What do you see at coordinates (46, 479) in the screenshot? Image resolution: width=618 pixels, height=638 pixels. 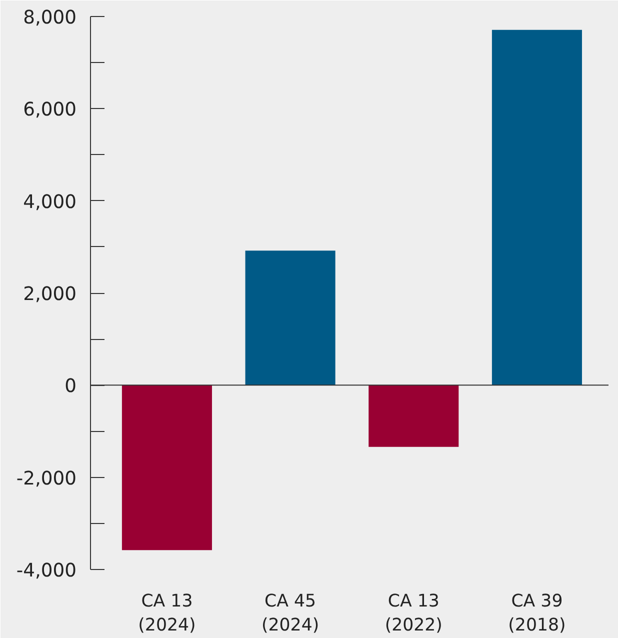 I see `y-tick-label: -2,000` at bounding box center [46, 479].